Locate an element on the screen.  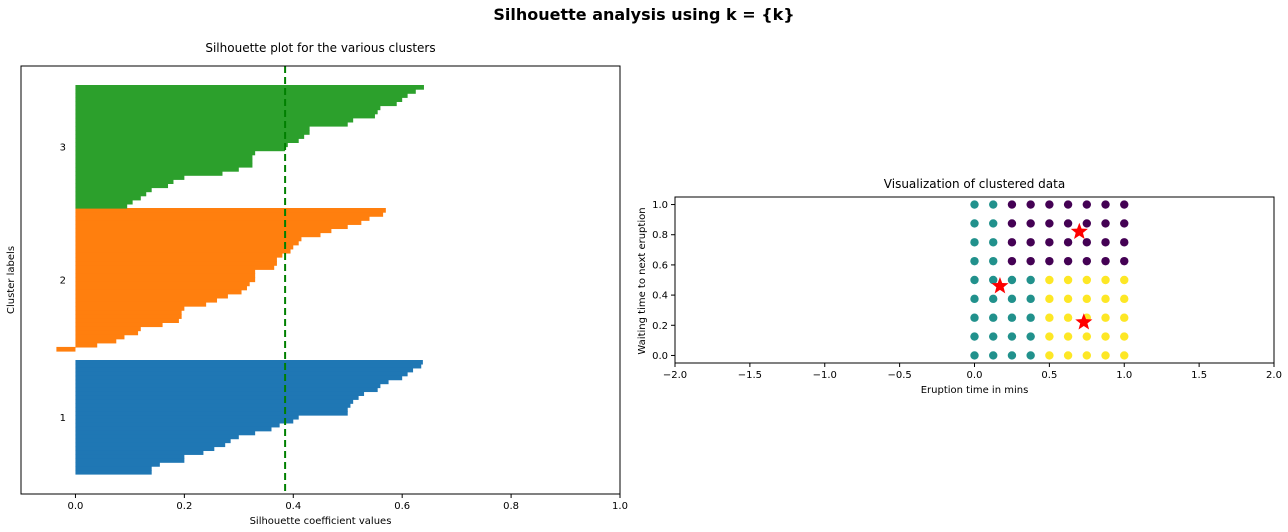
scatter-plot-title: Visualization of clustered data is located at coordinates (974, 184).